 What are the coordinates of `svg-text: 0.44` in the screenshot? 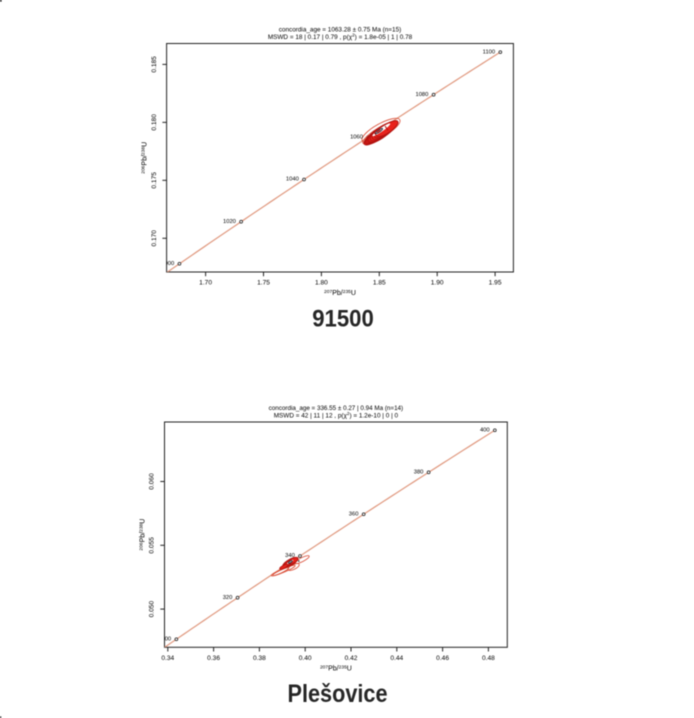 It's located at (396, 658).